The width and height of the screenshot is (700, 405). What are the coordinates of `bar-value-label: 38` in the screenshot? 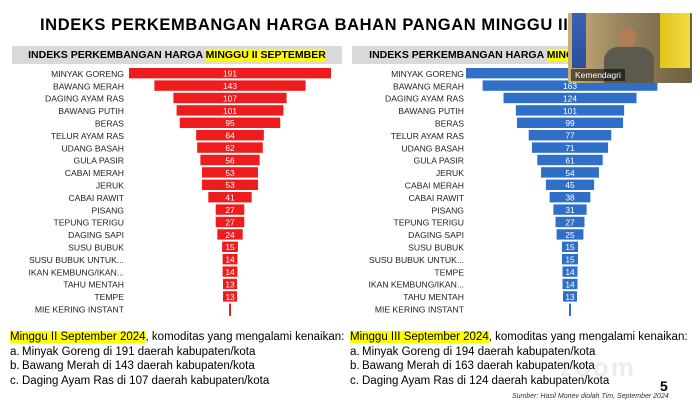 It's located at (570, 198).